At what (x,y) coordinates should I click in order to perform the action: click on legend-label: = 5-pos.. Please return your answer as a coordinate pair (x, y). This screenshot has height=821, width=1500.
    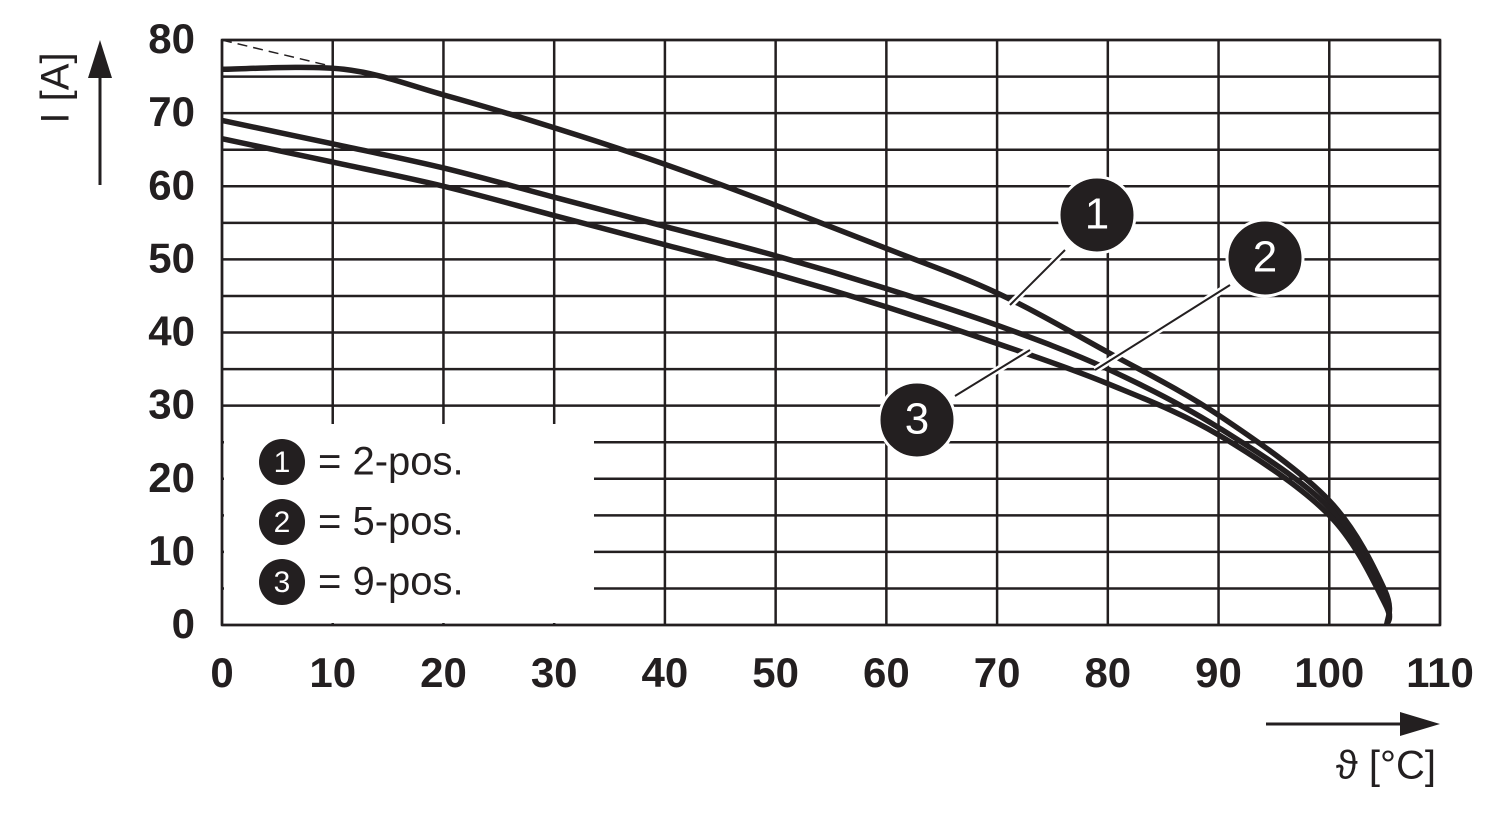
    Looking at the image, I should click on (391, 522).